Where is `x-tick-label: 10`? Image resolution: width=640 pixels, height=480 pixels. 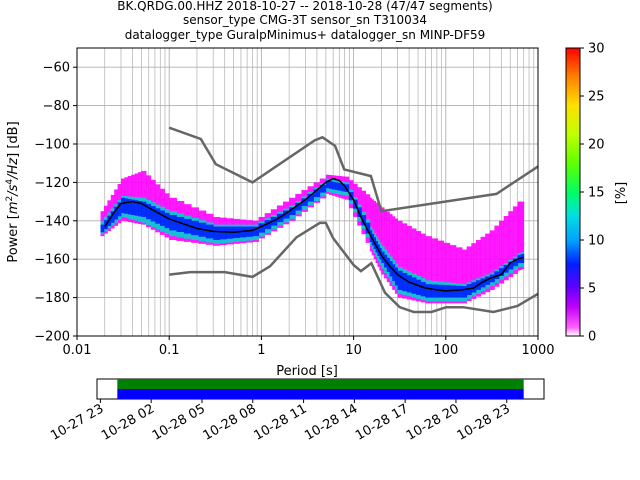 x-tick-label: 10 is located at coordinates (353, 350).